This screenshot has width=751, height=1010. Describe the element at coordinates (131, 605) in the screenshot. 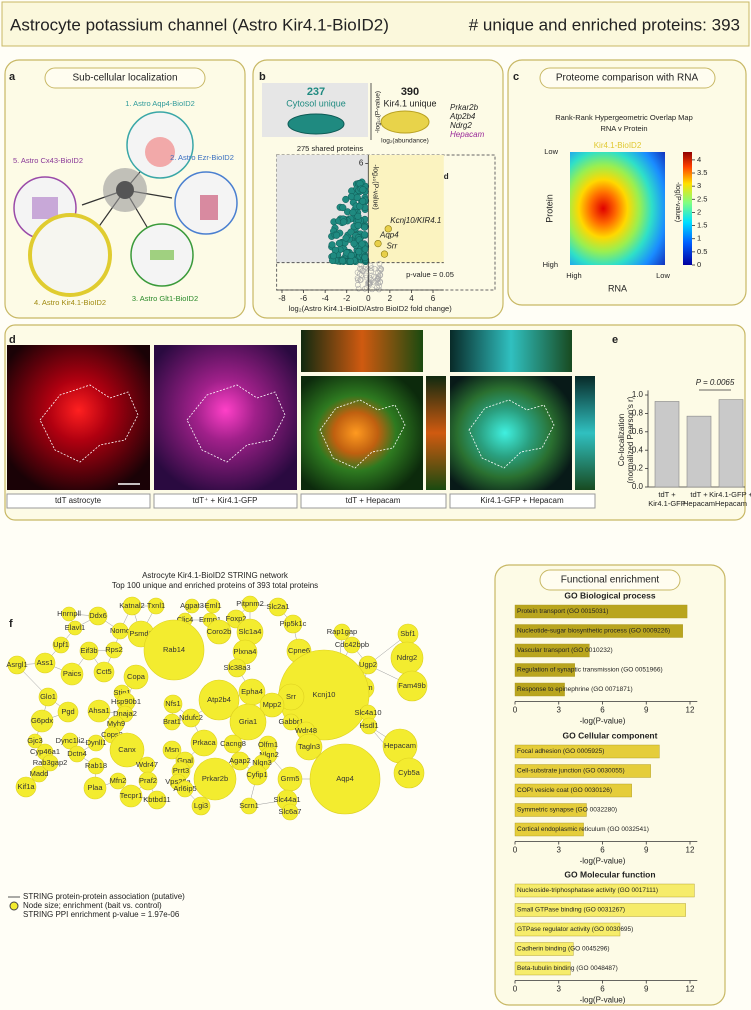

I see `node-label: Katnal2` at that location.